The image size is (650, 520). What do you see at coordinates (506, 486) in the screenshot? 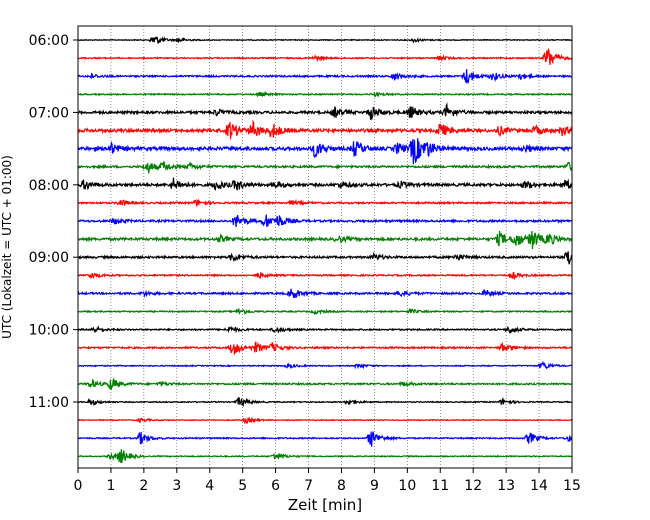
I see `x-tick-label: 13` at bounding box center [506, 486].